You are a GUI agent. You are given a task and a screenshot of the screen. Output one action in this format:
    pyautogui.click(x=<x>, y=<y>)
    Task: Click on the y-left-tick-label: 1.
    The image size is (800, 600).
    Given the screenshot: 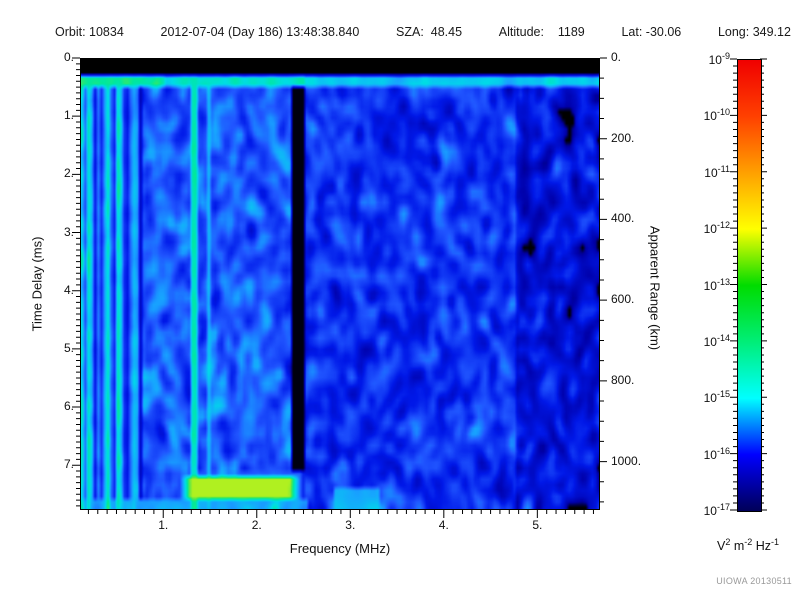 What is the action you would take?
    pyautogui.click(x=68, y=115)
    